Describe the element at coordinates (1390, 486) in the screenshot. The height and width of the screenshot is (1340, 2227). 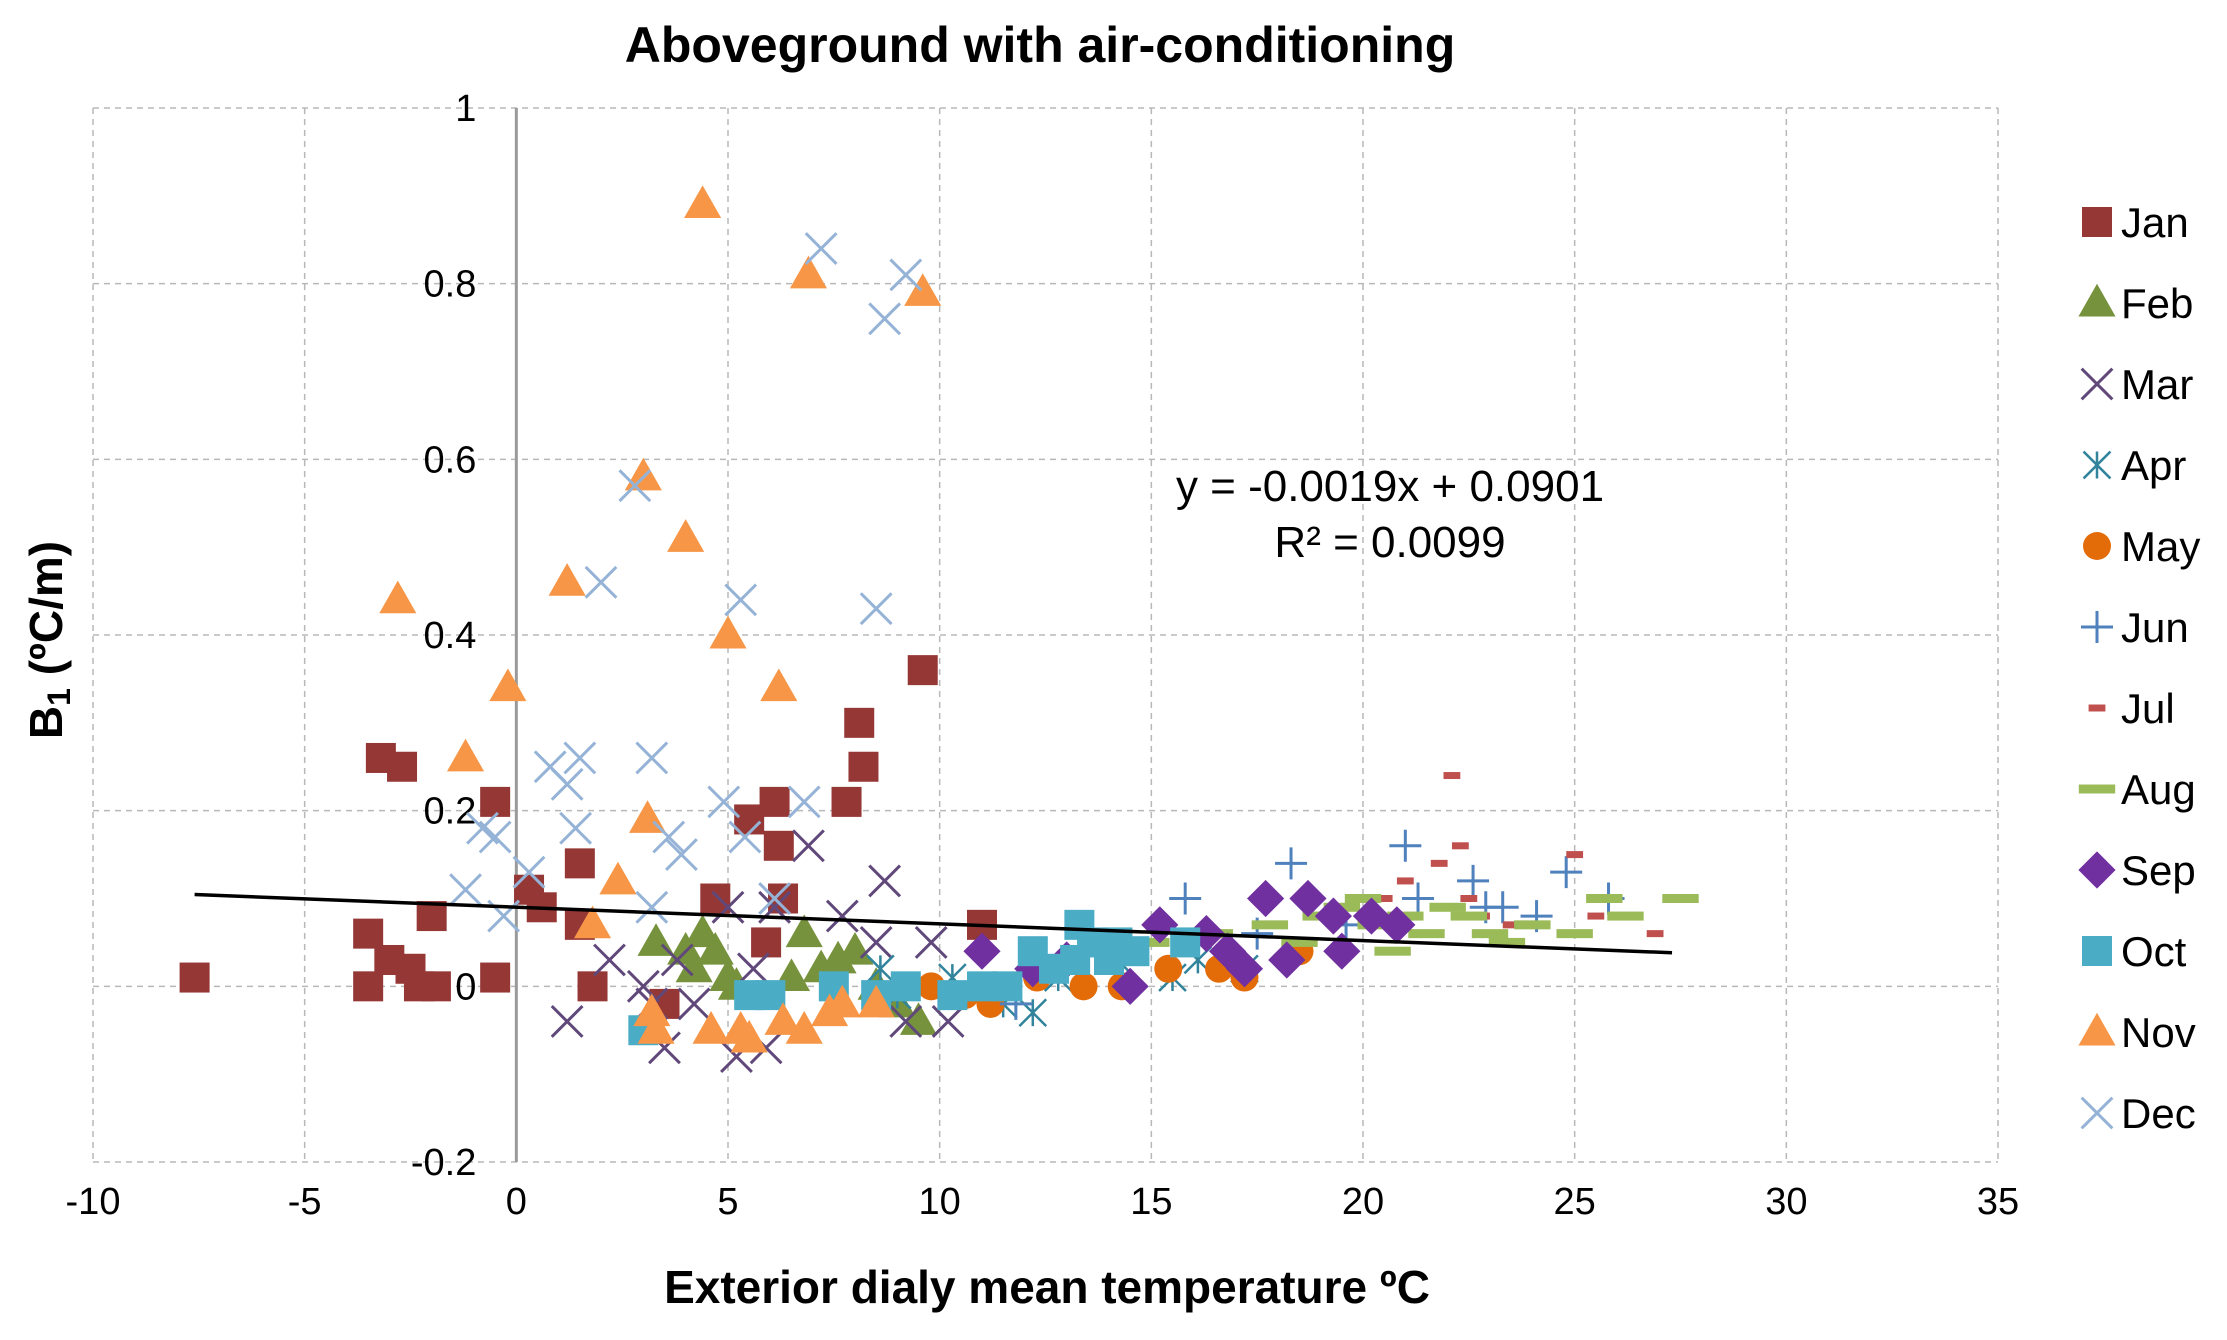
I see `trendline-equation: y = -0.0019x + 0.0901` at that location.